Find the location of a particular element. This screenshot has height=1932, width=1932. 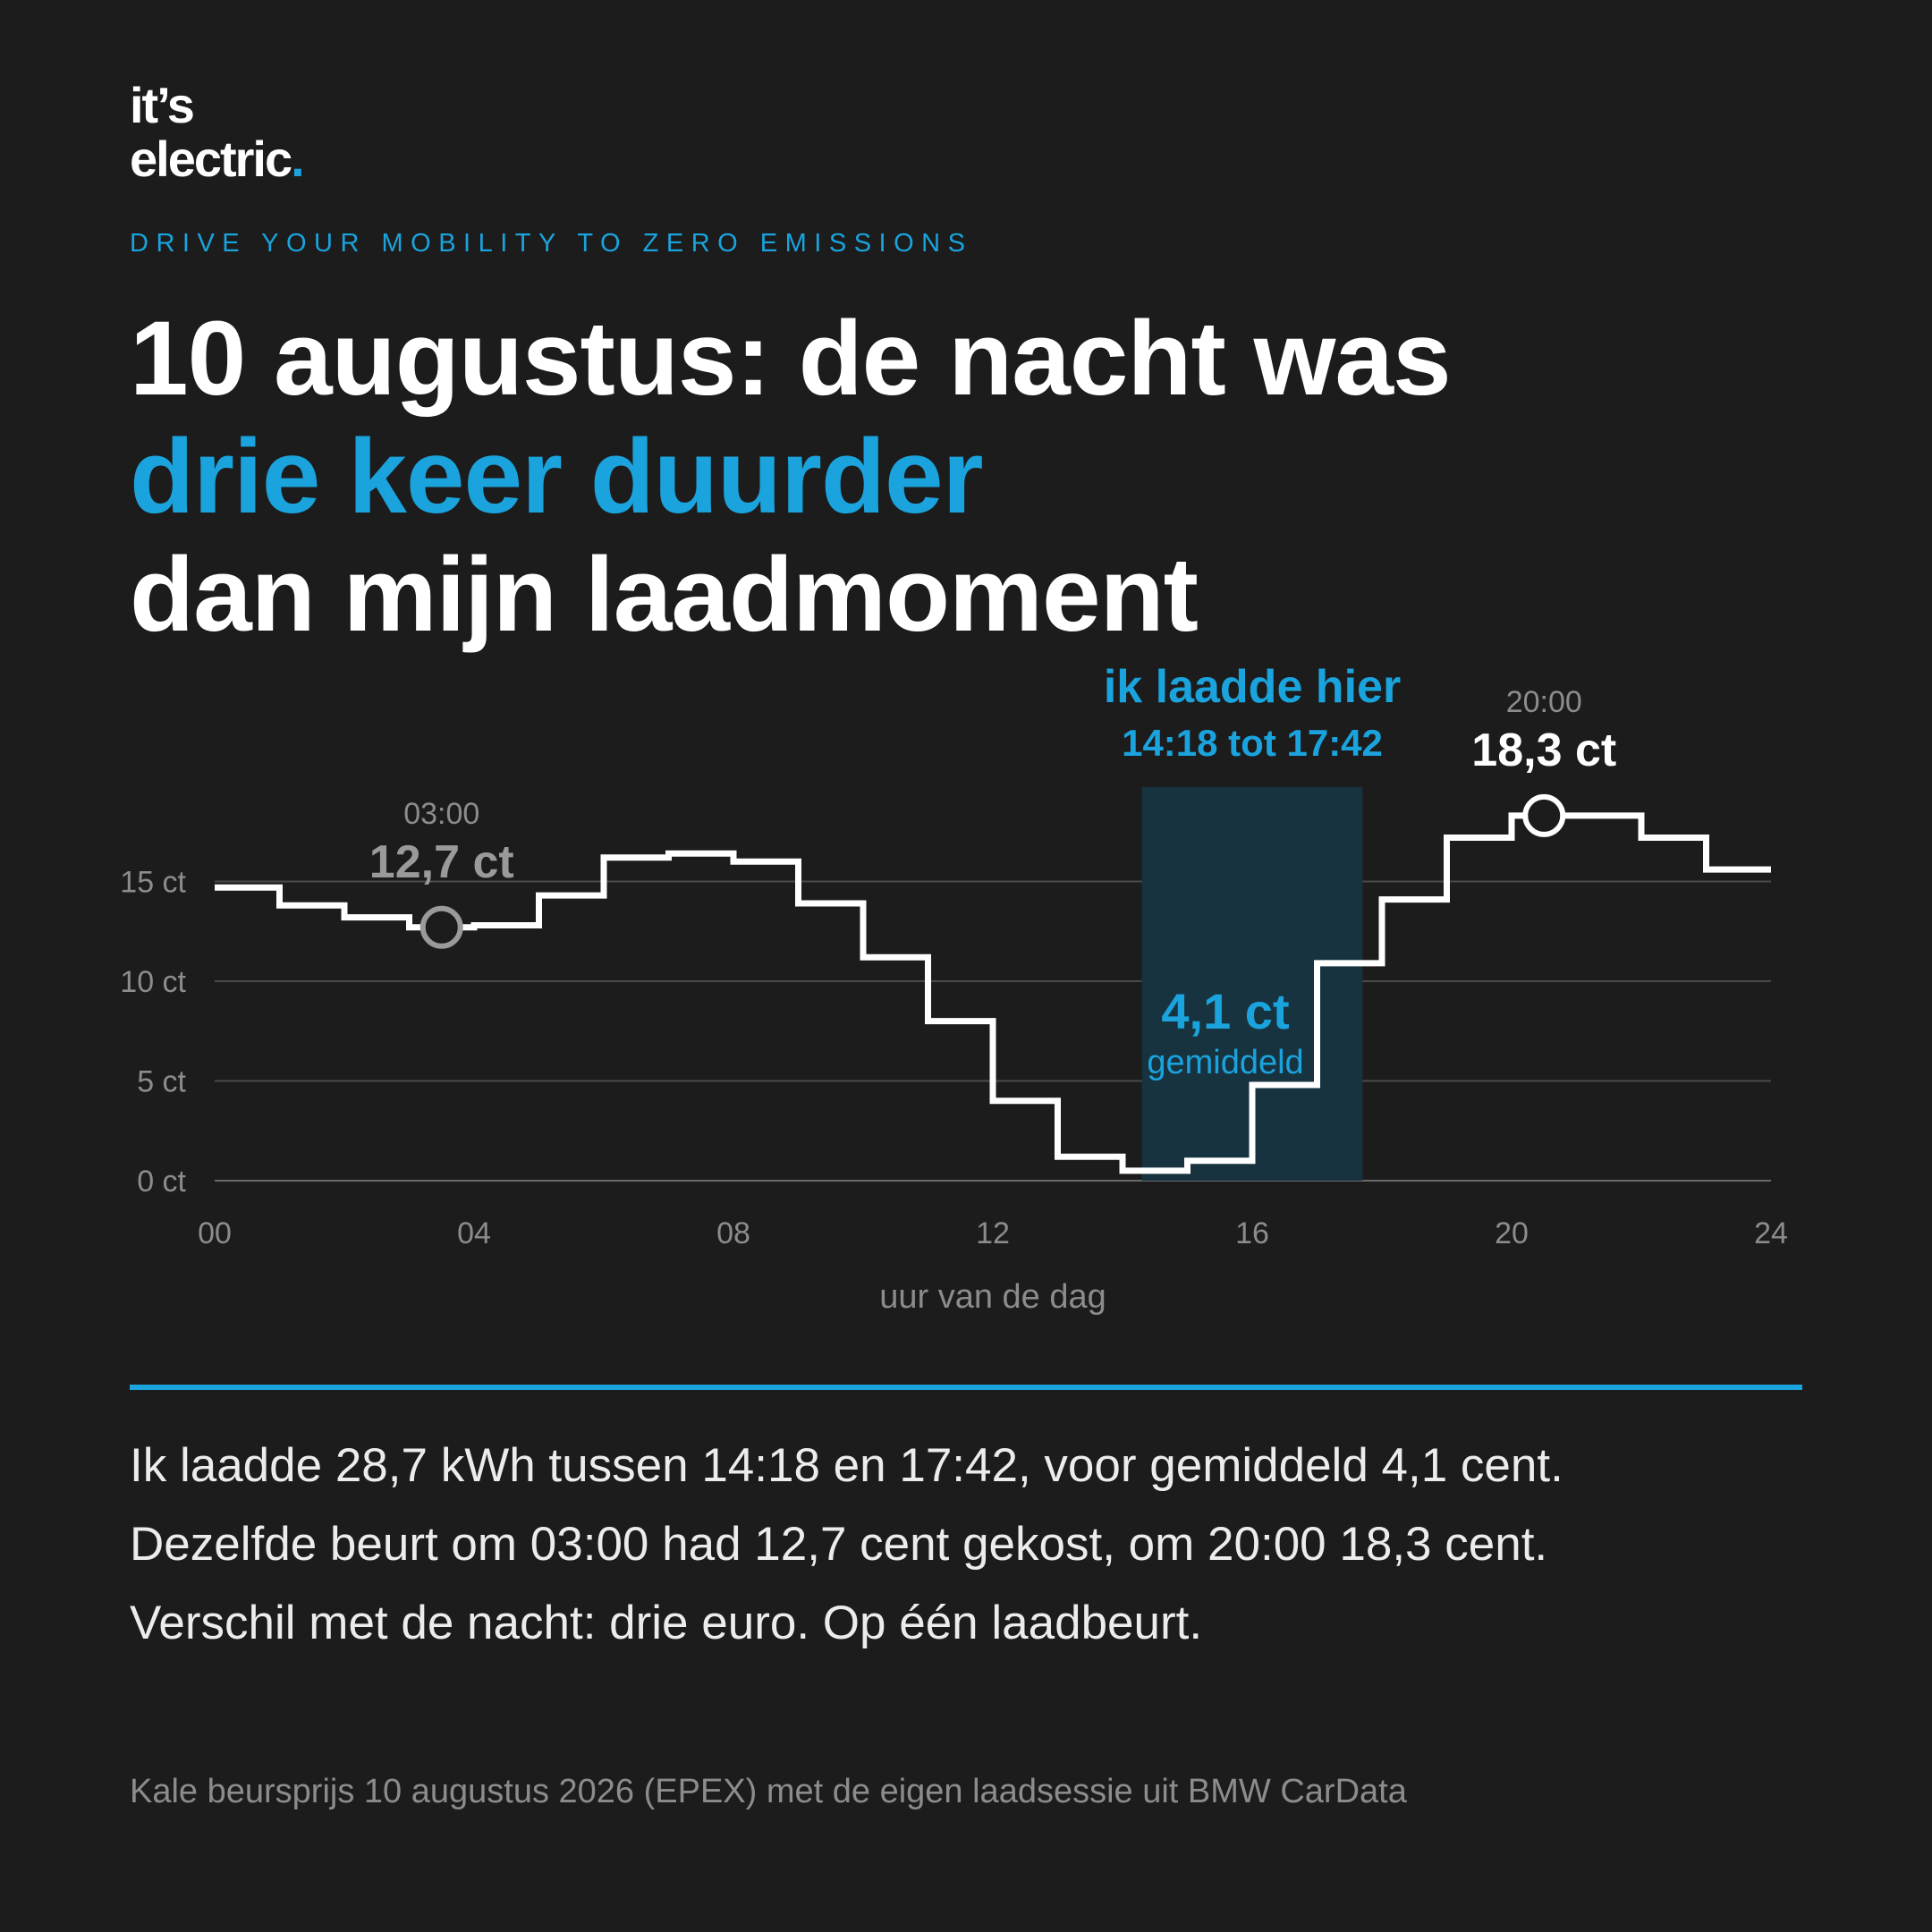

x-tick-label: 04 is located at coordinates (474, 1233).